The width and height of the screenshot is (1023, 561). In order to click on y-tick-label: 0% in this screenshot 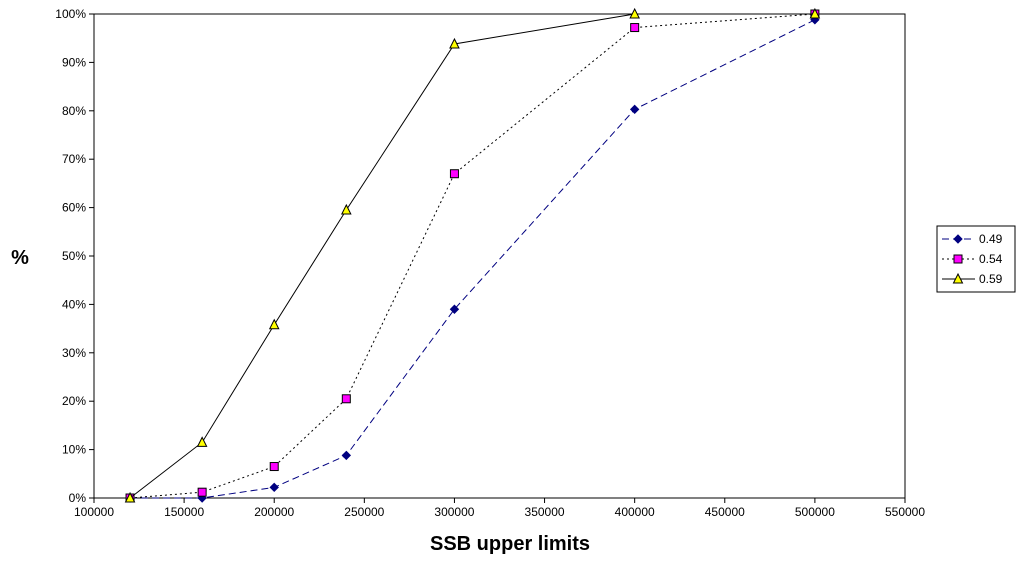, I will do `click(78, 498)`.